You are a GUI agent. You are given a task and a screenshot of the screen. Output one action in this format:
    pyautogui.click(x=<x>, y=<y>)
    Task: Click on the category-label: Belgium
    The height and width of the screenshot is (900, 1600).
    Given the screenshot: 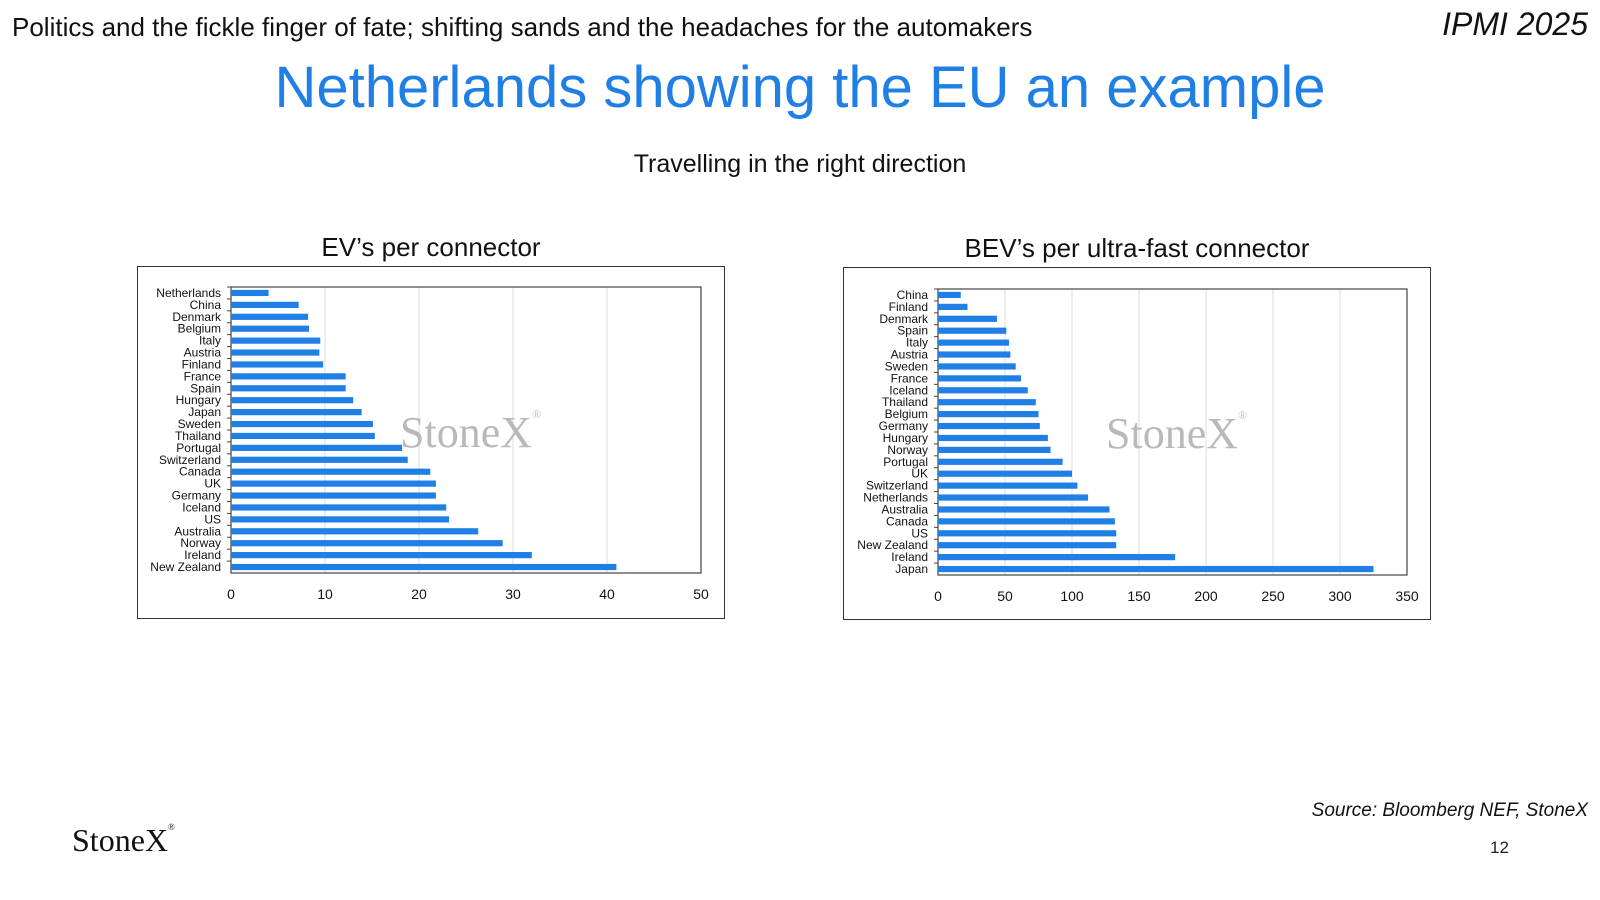 What is the action you would take?
    pyautogui.click(x=906, y=414)
    